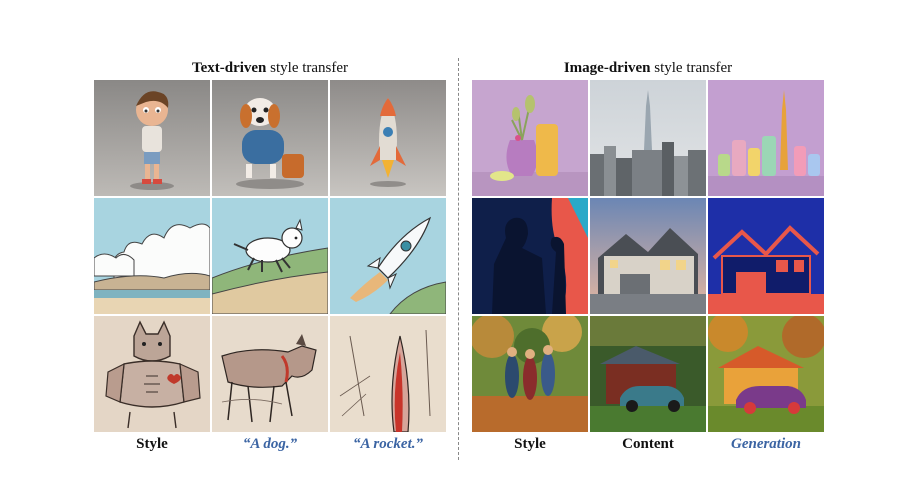 The height and width of the screenshot is (501, 900). I want to click on text-driven-title-bold: Text-driven, so click(229, 68).